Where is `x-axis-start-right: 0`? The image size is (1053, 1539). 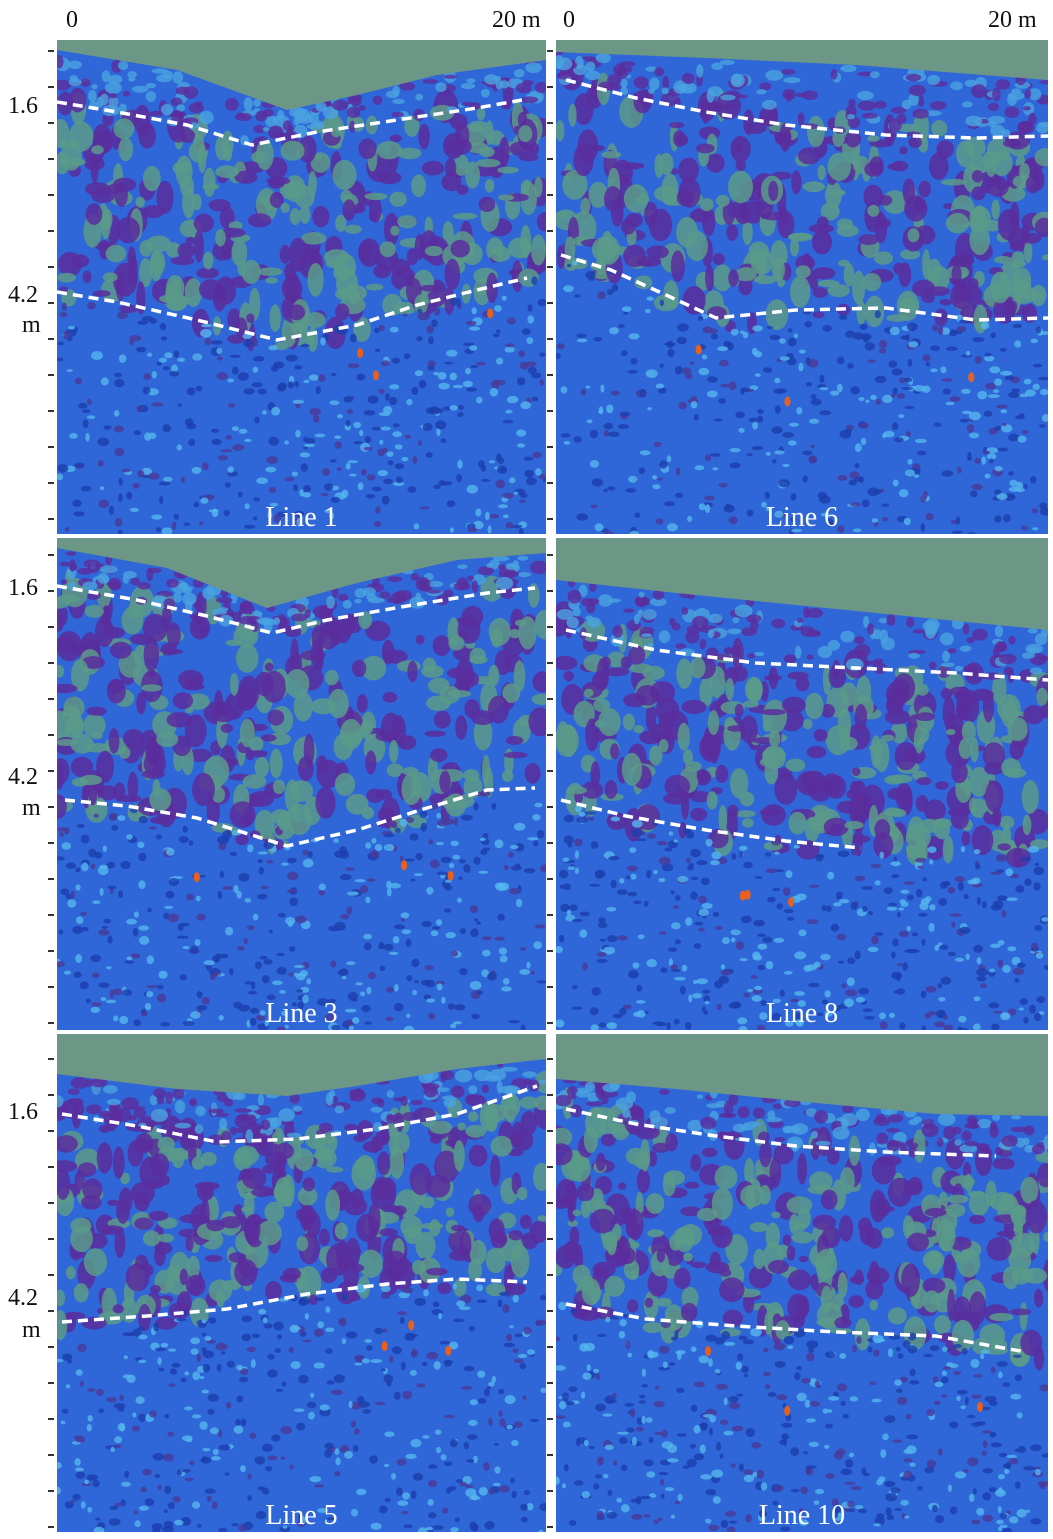 x-axis-start-right: 0 is located at coordinates (569, 20).